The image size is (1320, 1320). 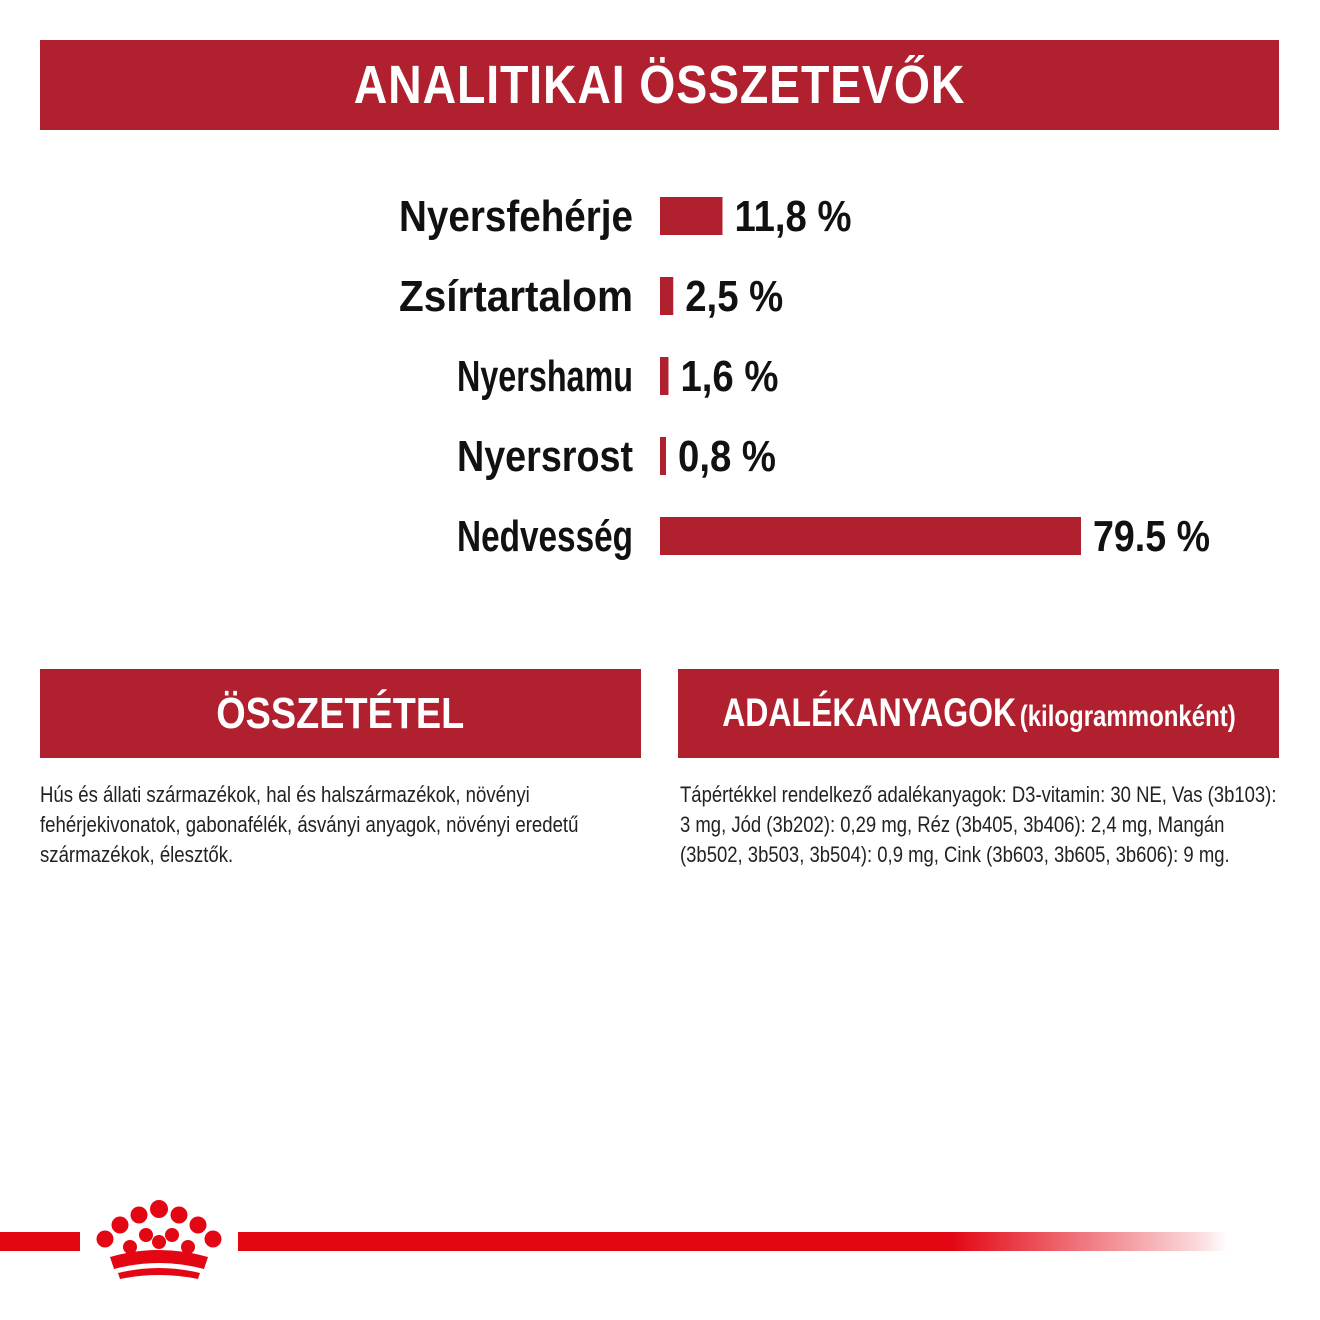 What do you see at coordinates (792, 216) in the screenshot?
I see `value-label: 11,8 %` at bounding box center [792, 216].